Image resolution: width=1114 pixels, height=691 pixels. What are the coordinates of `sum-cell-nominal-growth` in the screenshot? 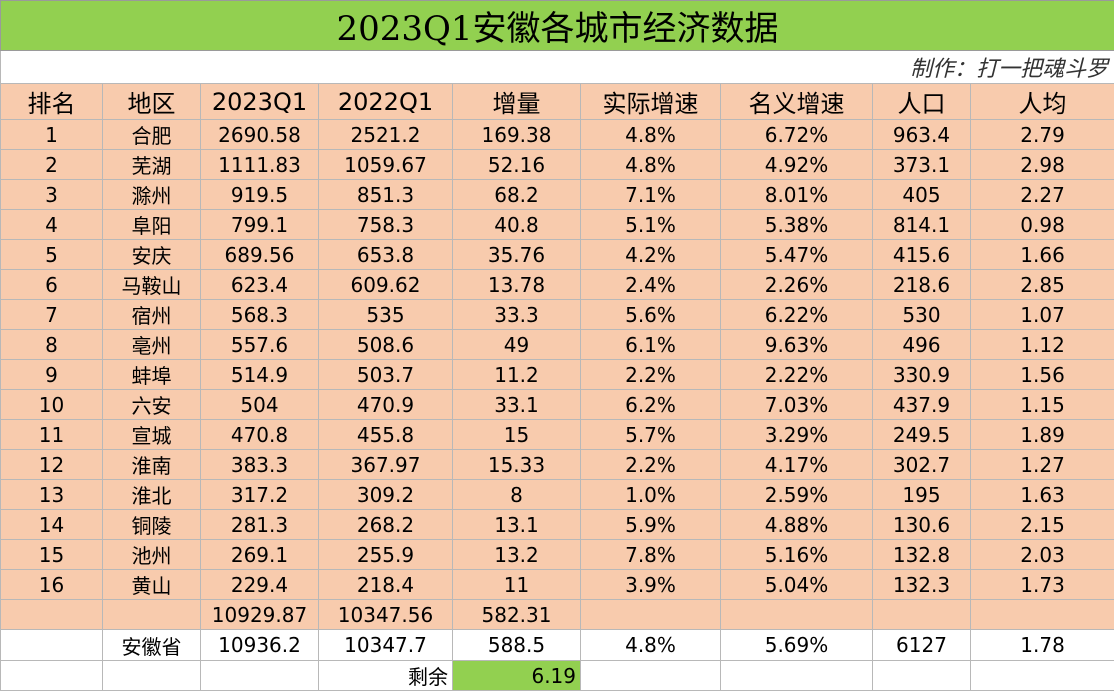 It's located at (797, 615).